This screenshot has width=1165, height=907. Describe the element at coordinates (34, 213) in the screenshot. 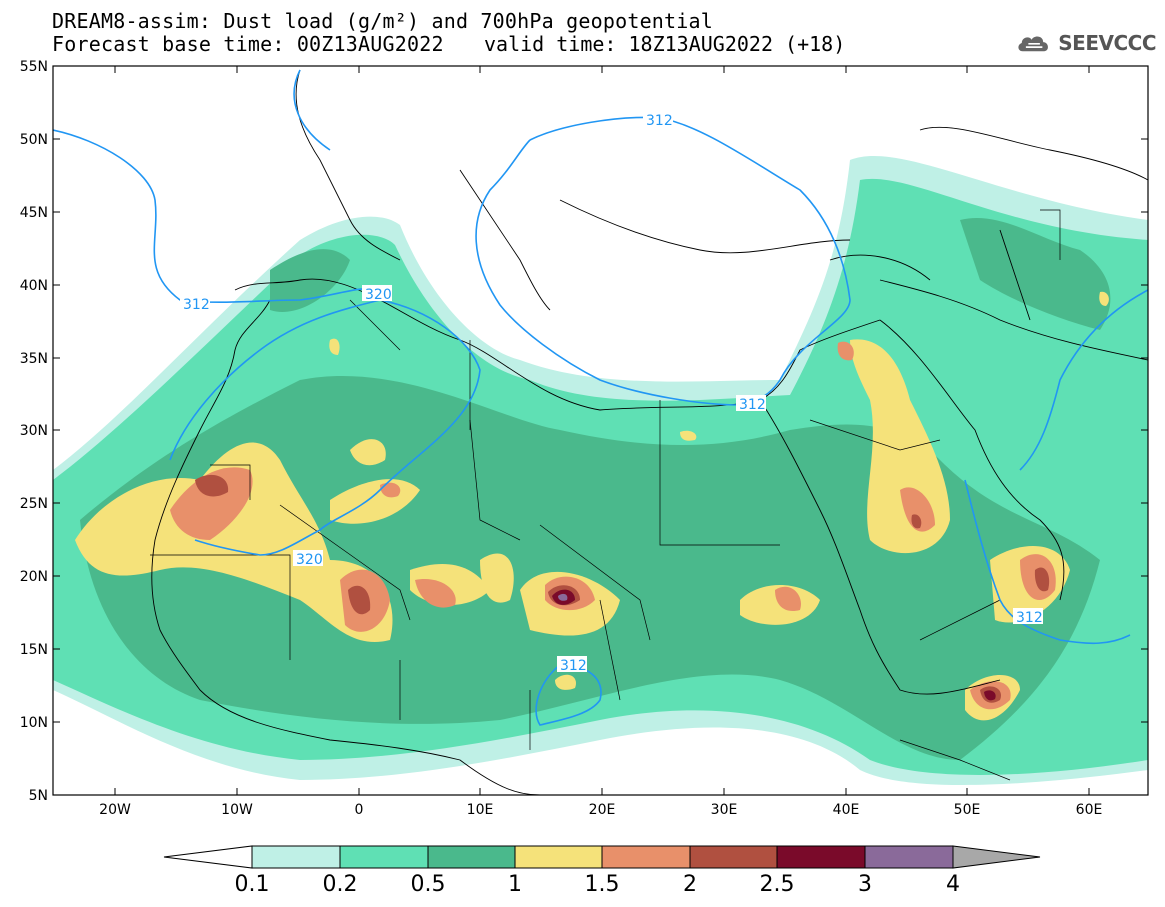

I see `lat-tick-label: 45N` at that location.